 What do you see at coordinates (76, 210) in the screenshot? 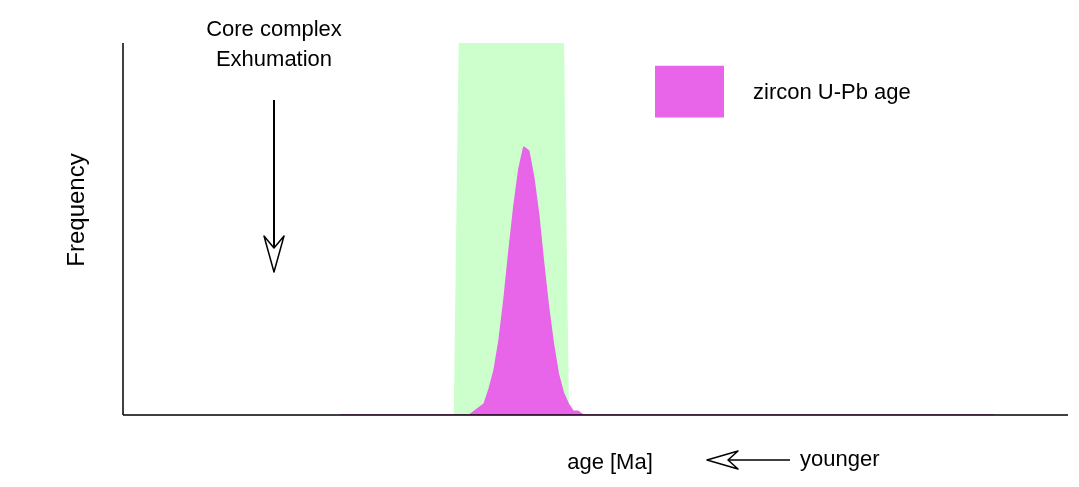
I see `y-axis-title: Frequency` at bounding box center [76, 210].